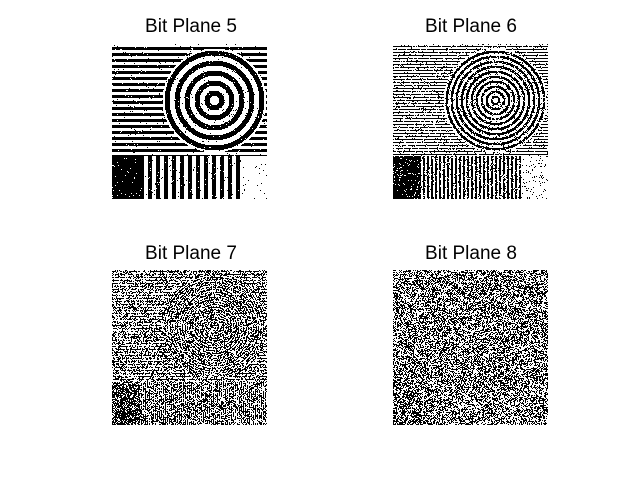 The image size is (638, 479). What do you see at coordinates (191, 254) in the screenshot?
I see `bit-plane-7-title: Bit Plane 7` at bounding box center [191, 254].